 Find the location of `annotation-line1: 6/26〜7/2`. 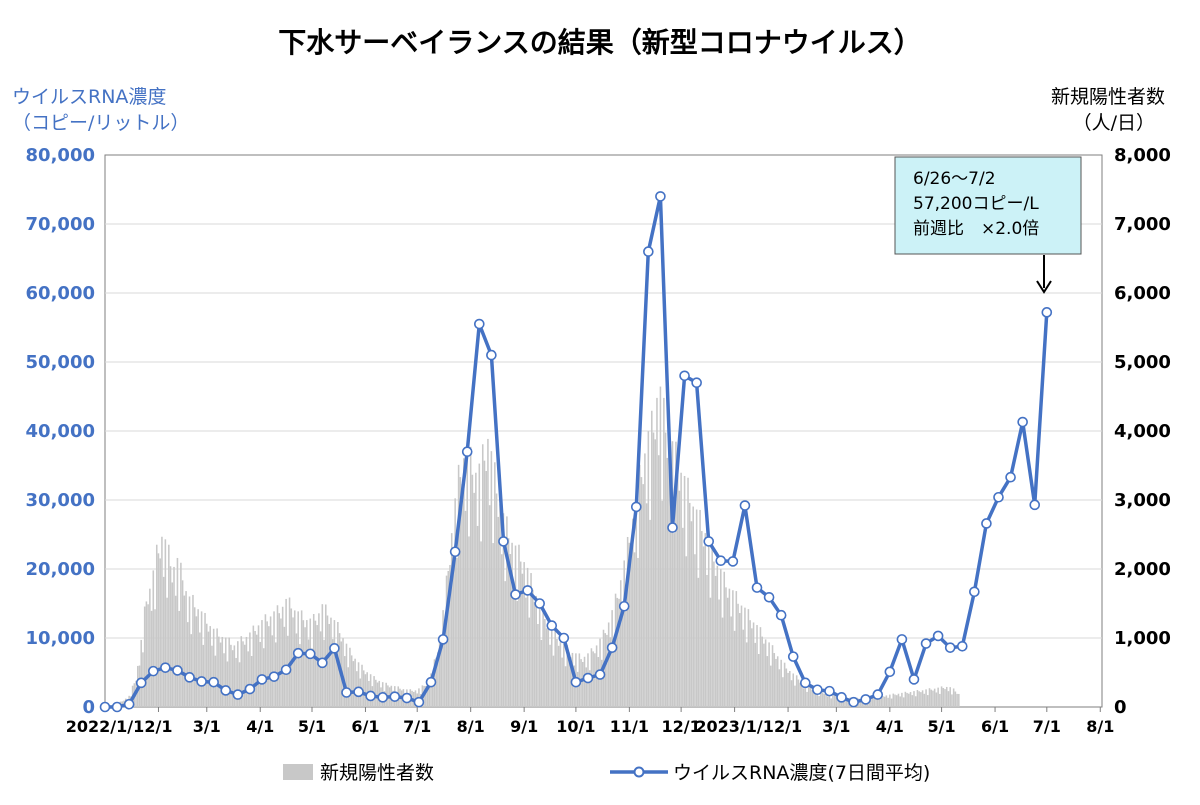

annotation-line1: 6/26〜7/2 is located at coordinates (954, 179).